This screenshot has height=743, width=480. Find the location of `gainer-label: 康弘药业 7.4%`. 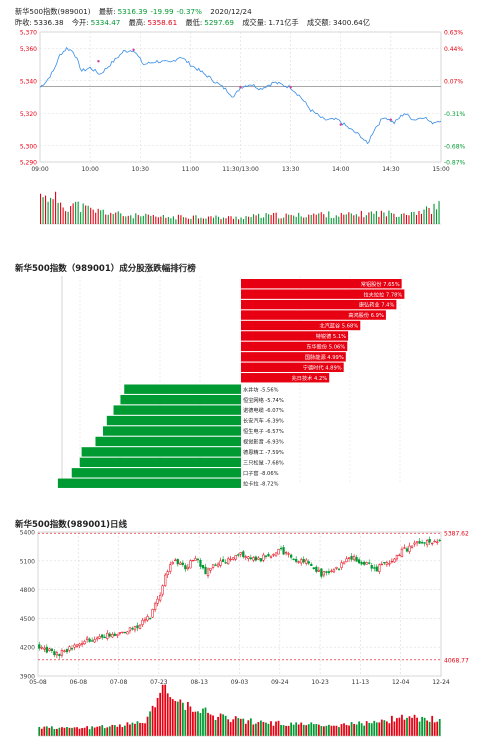

gainer-label: 康弘药业 7.4% is located at coordinates (377, 305).